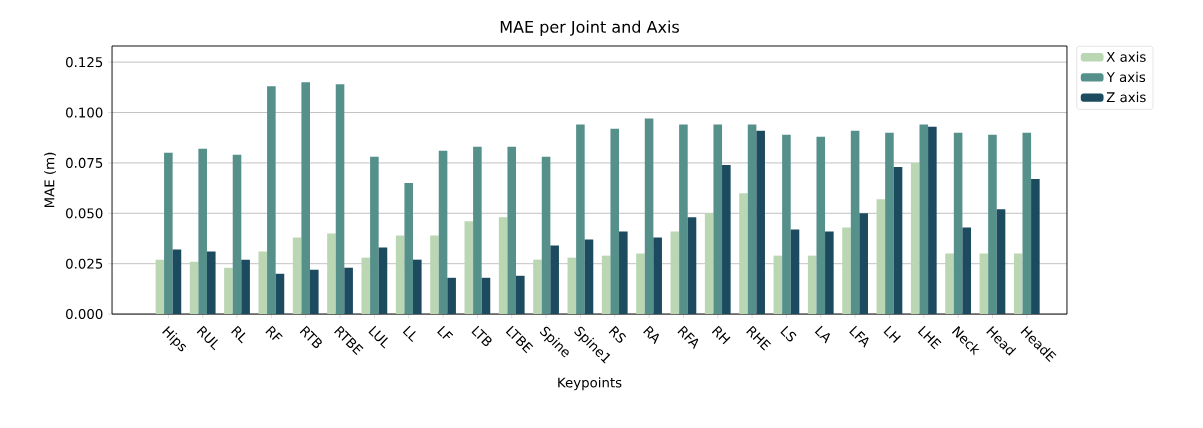  I want to click on y-axis-title: MAE (m), so click(50, 180).